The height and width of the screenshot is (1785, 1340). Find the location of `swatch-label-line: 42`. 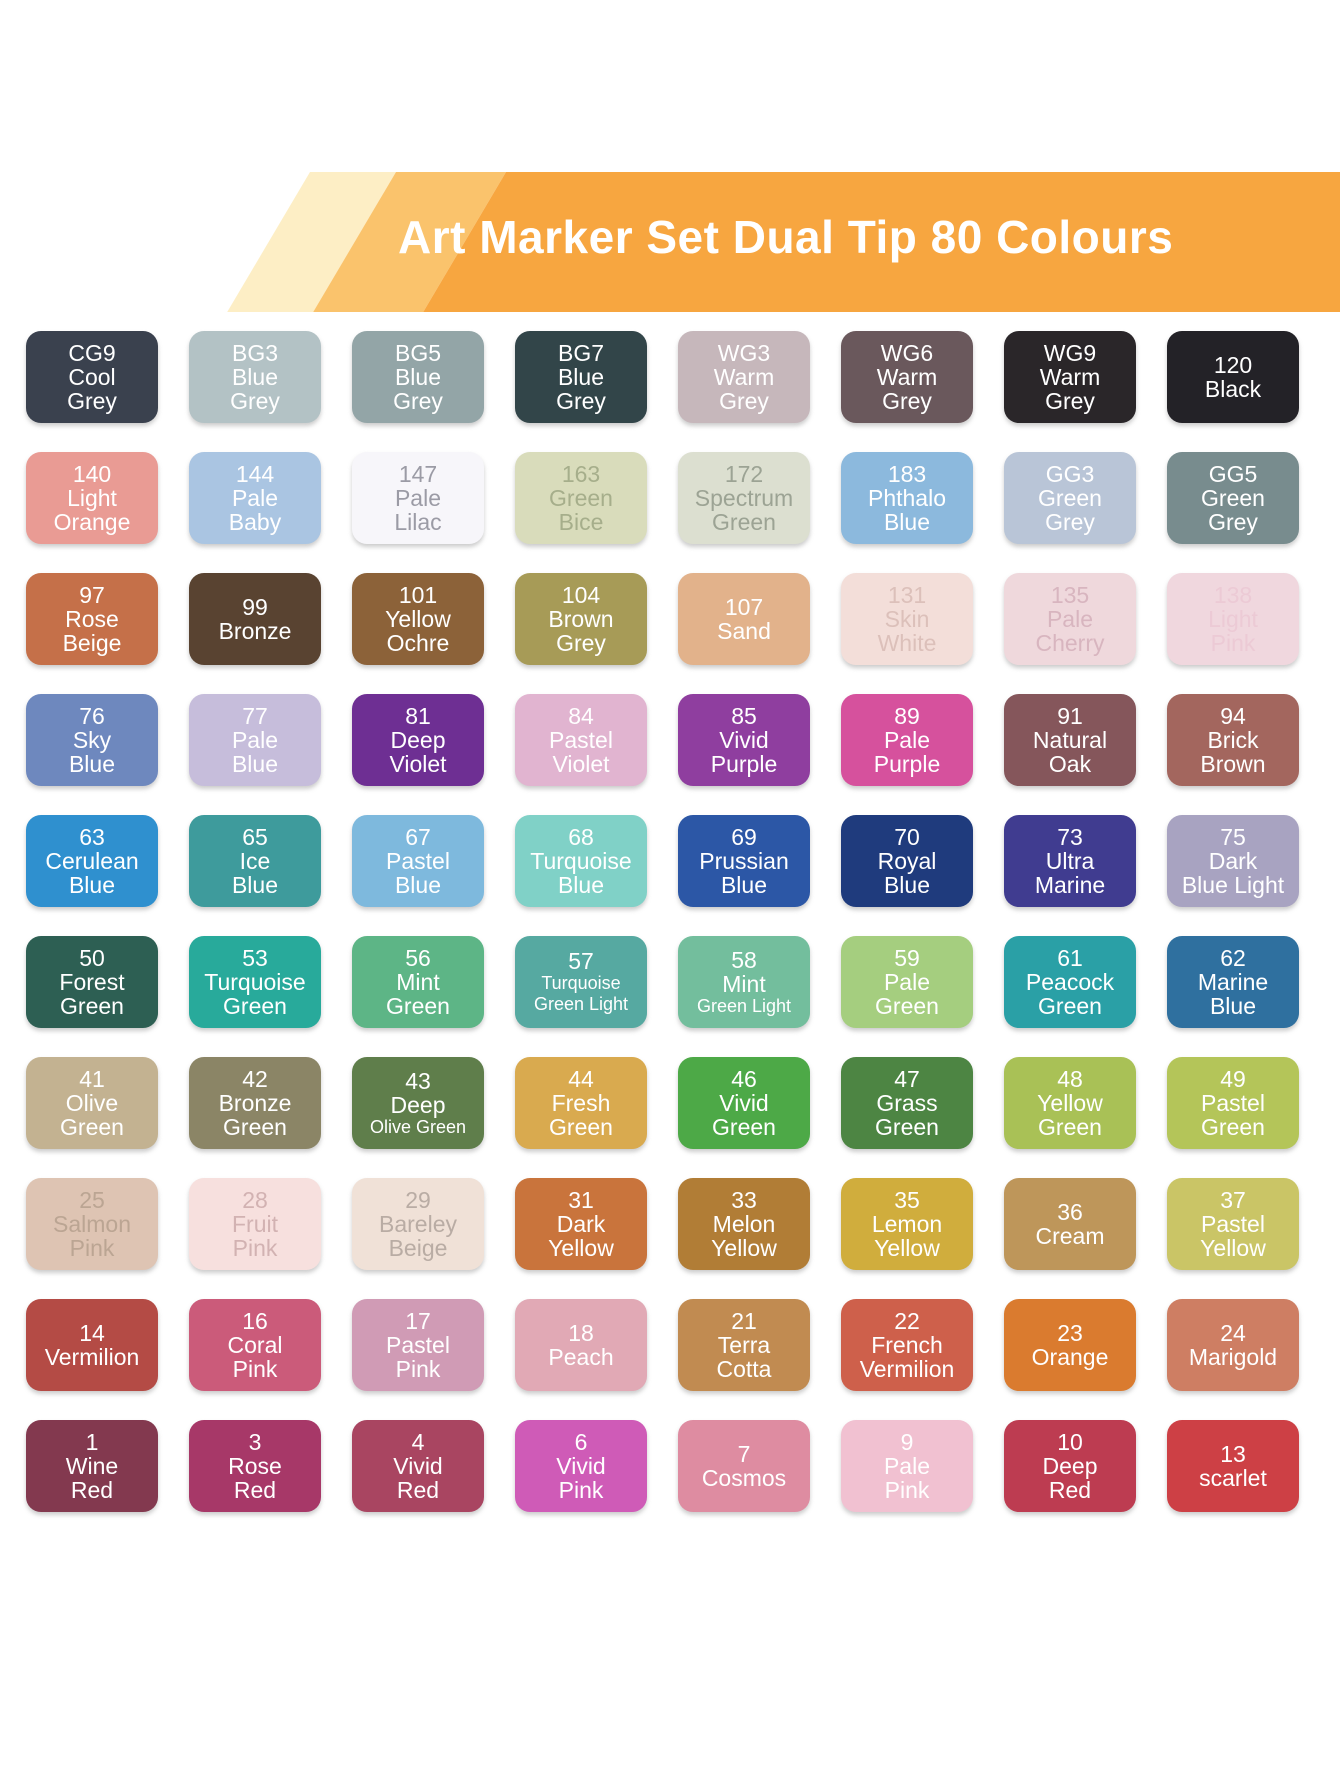

swatch-label-line: 42 is located at coordinates (255, 1079).